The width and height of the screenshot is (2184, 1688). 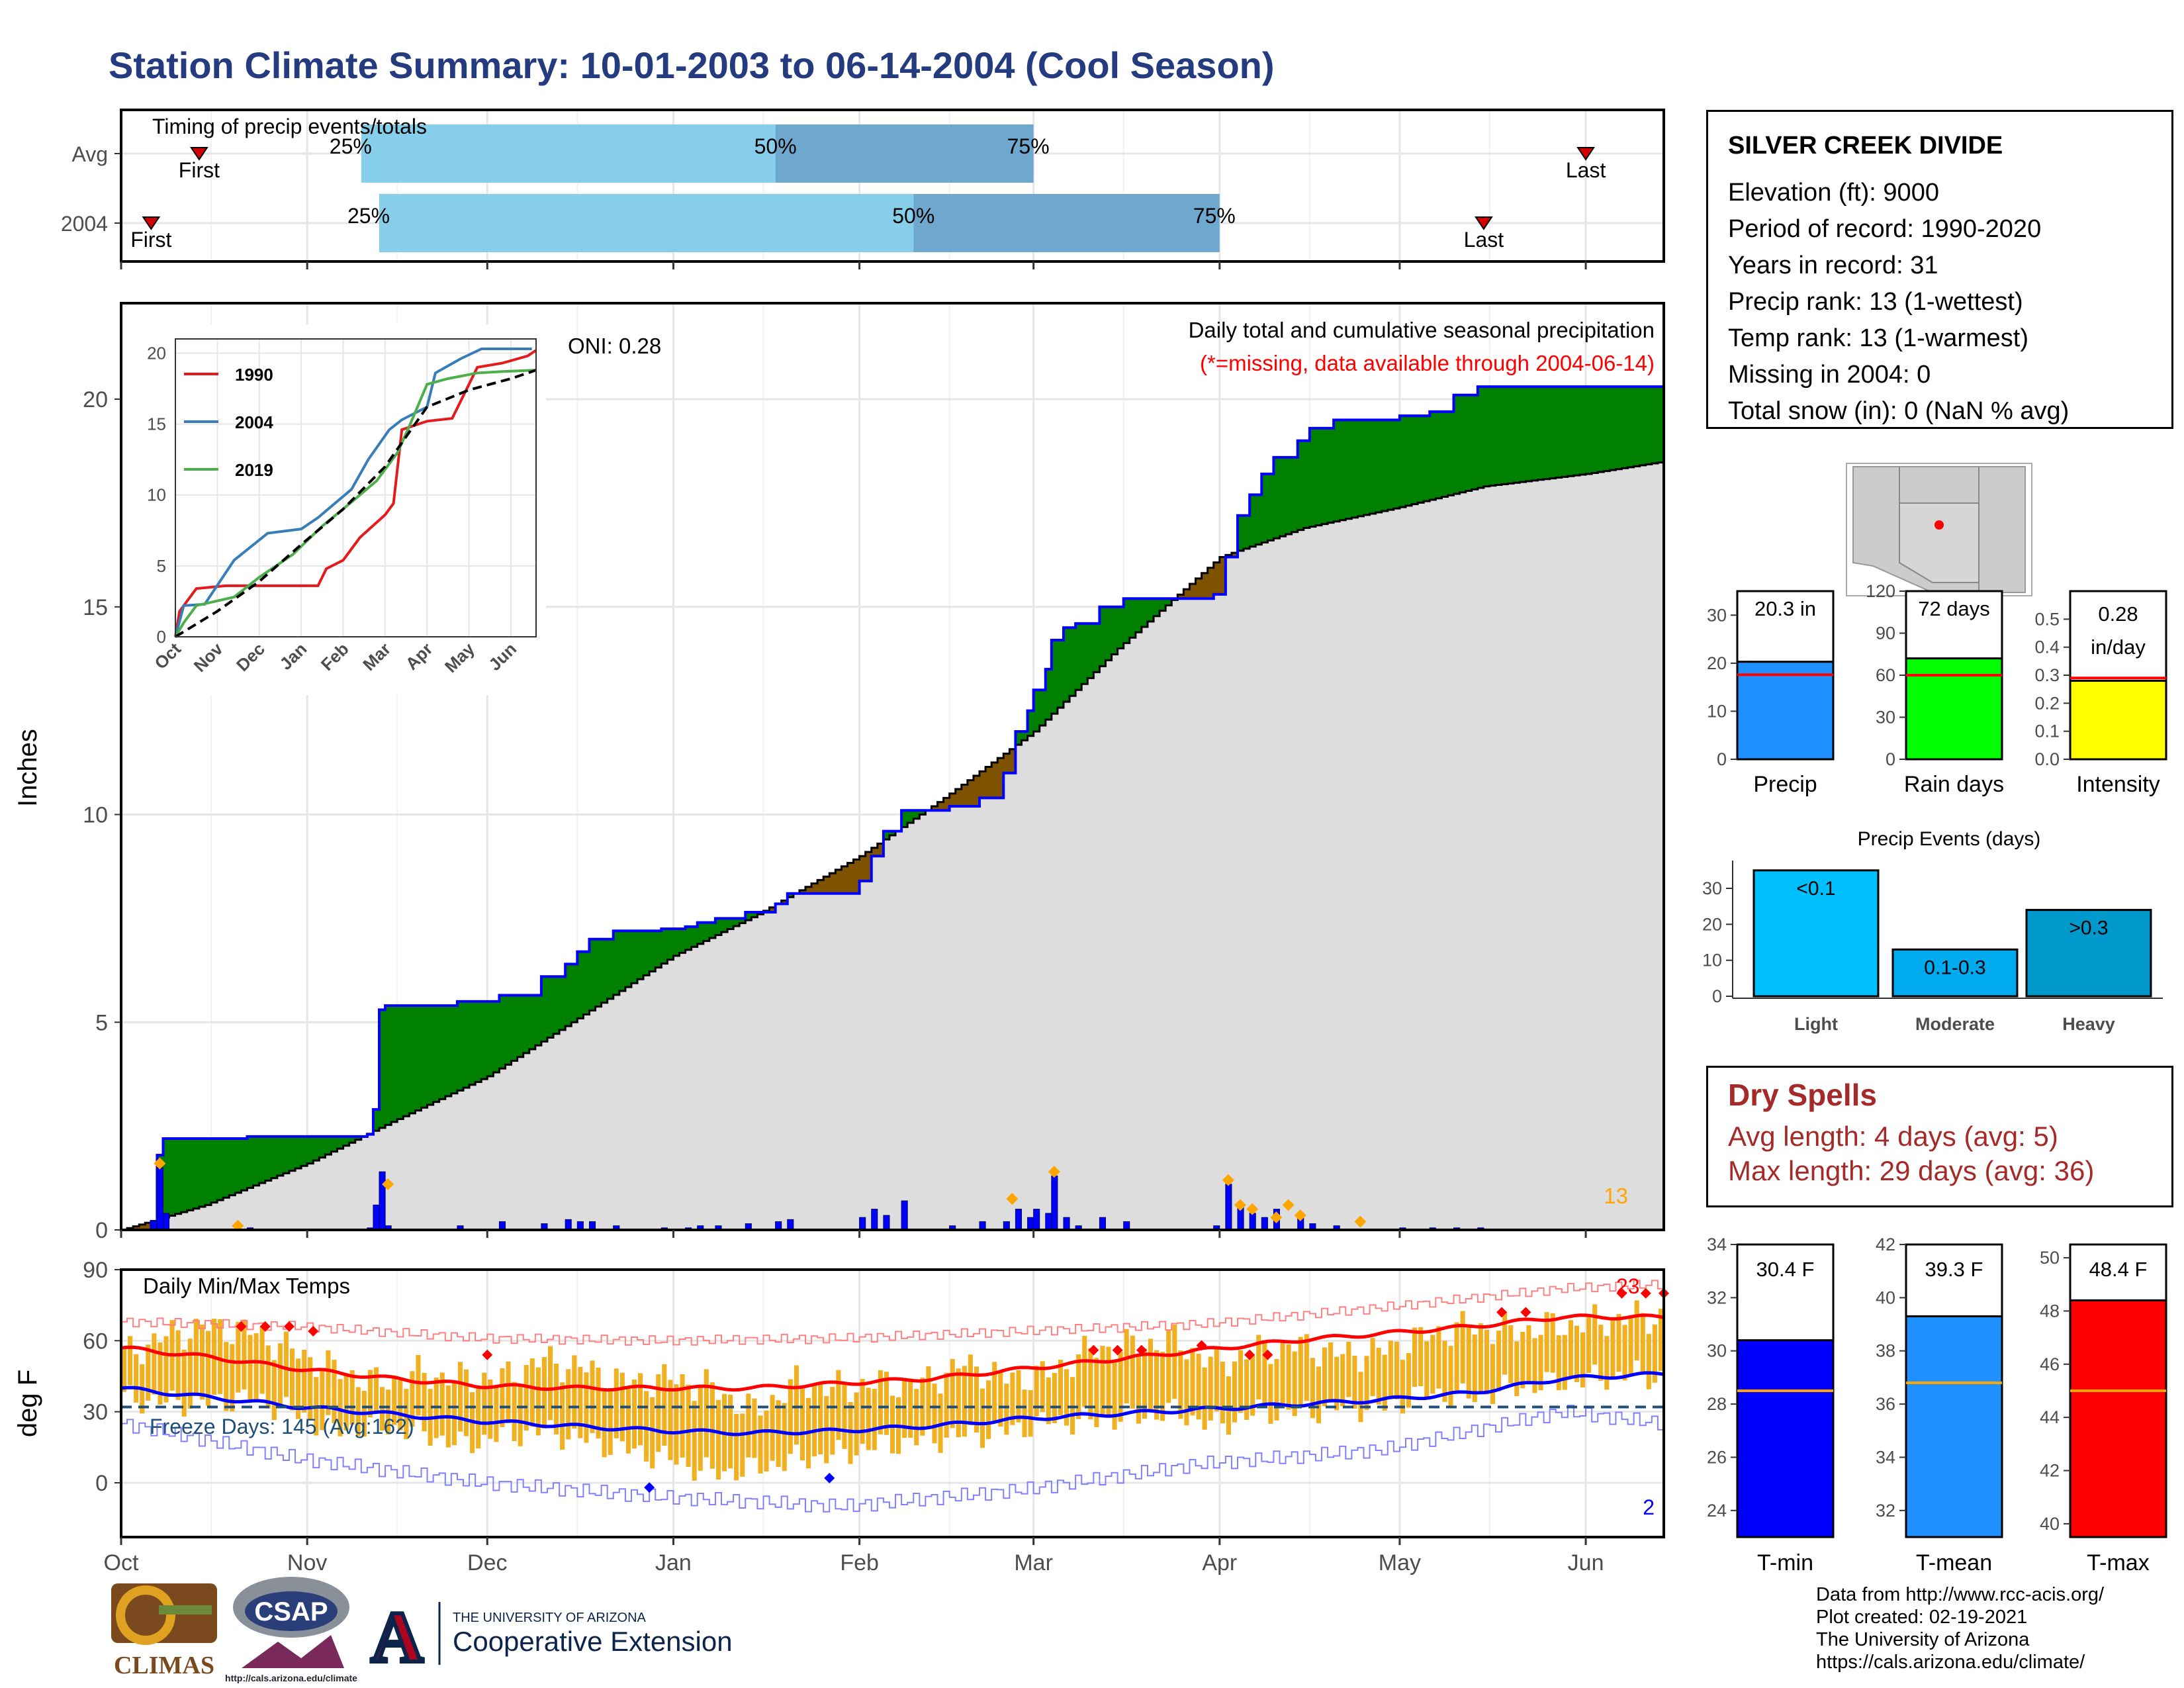 I want to click on timing-row-label: 2004, so click(x=84, y=224).